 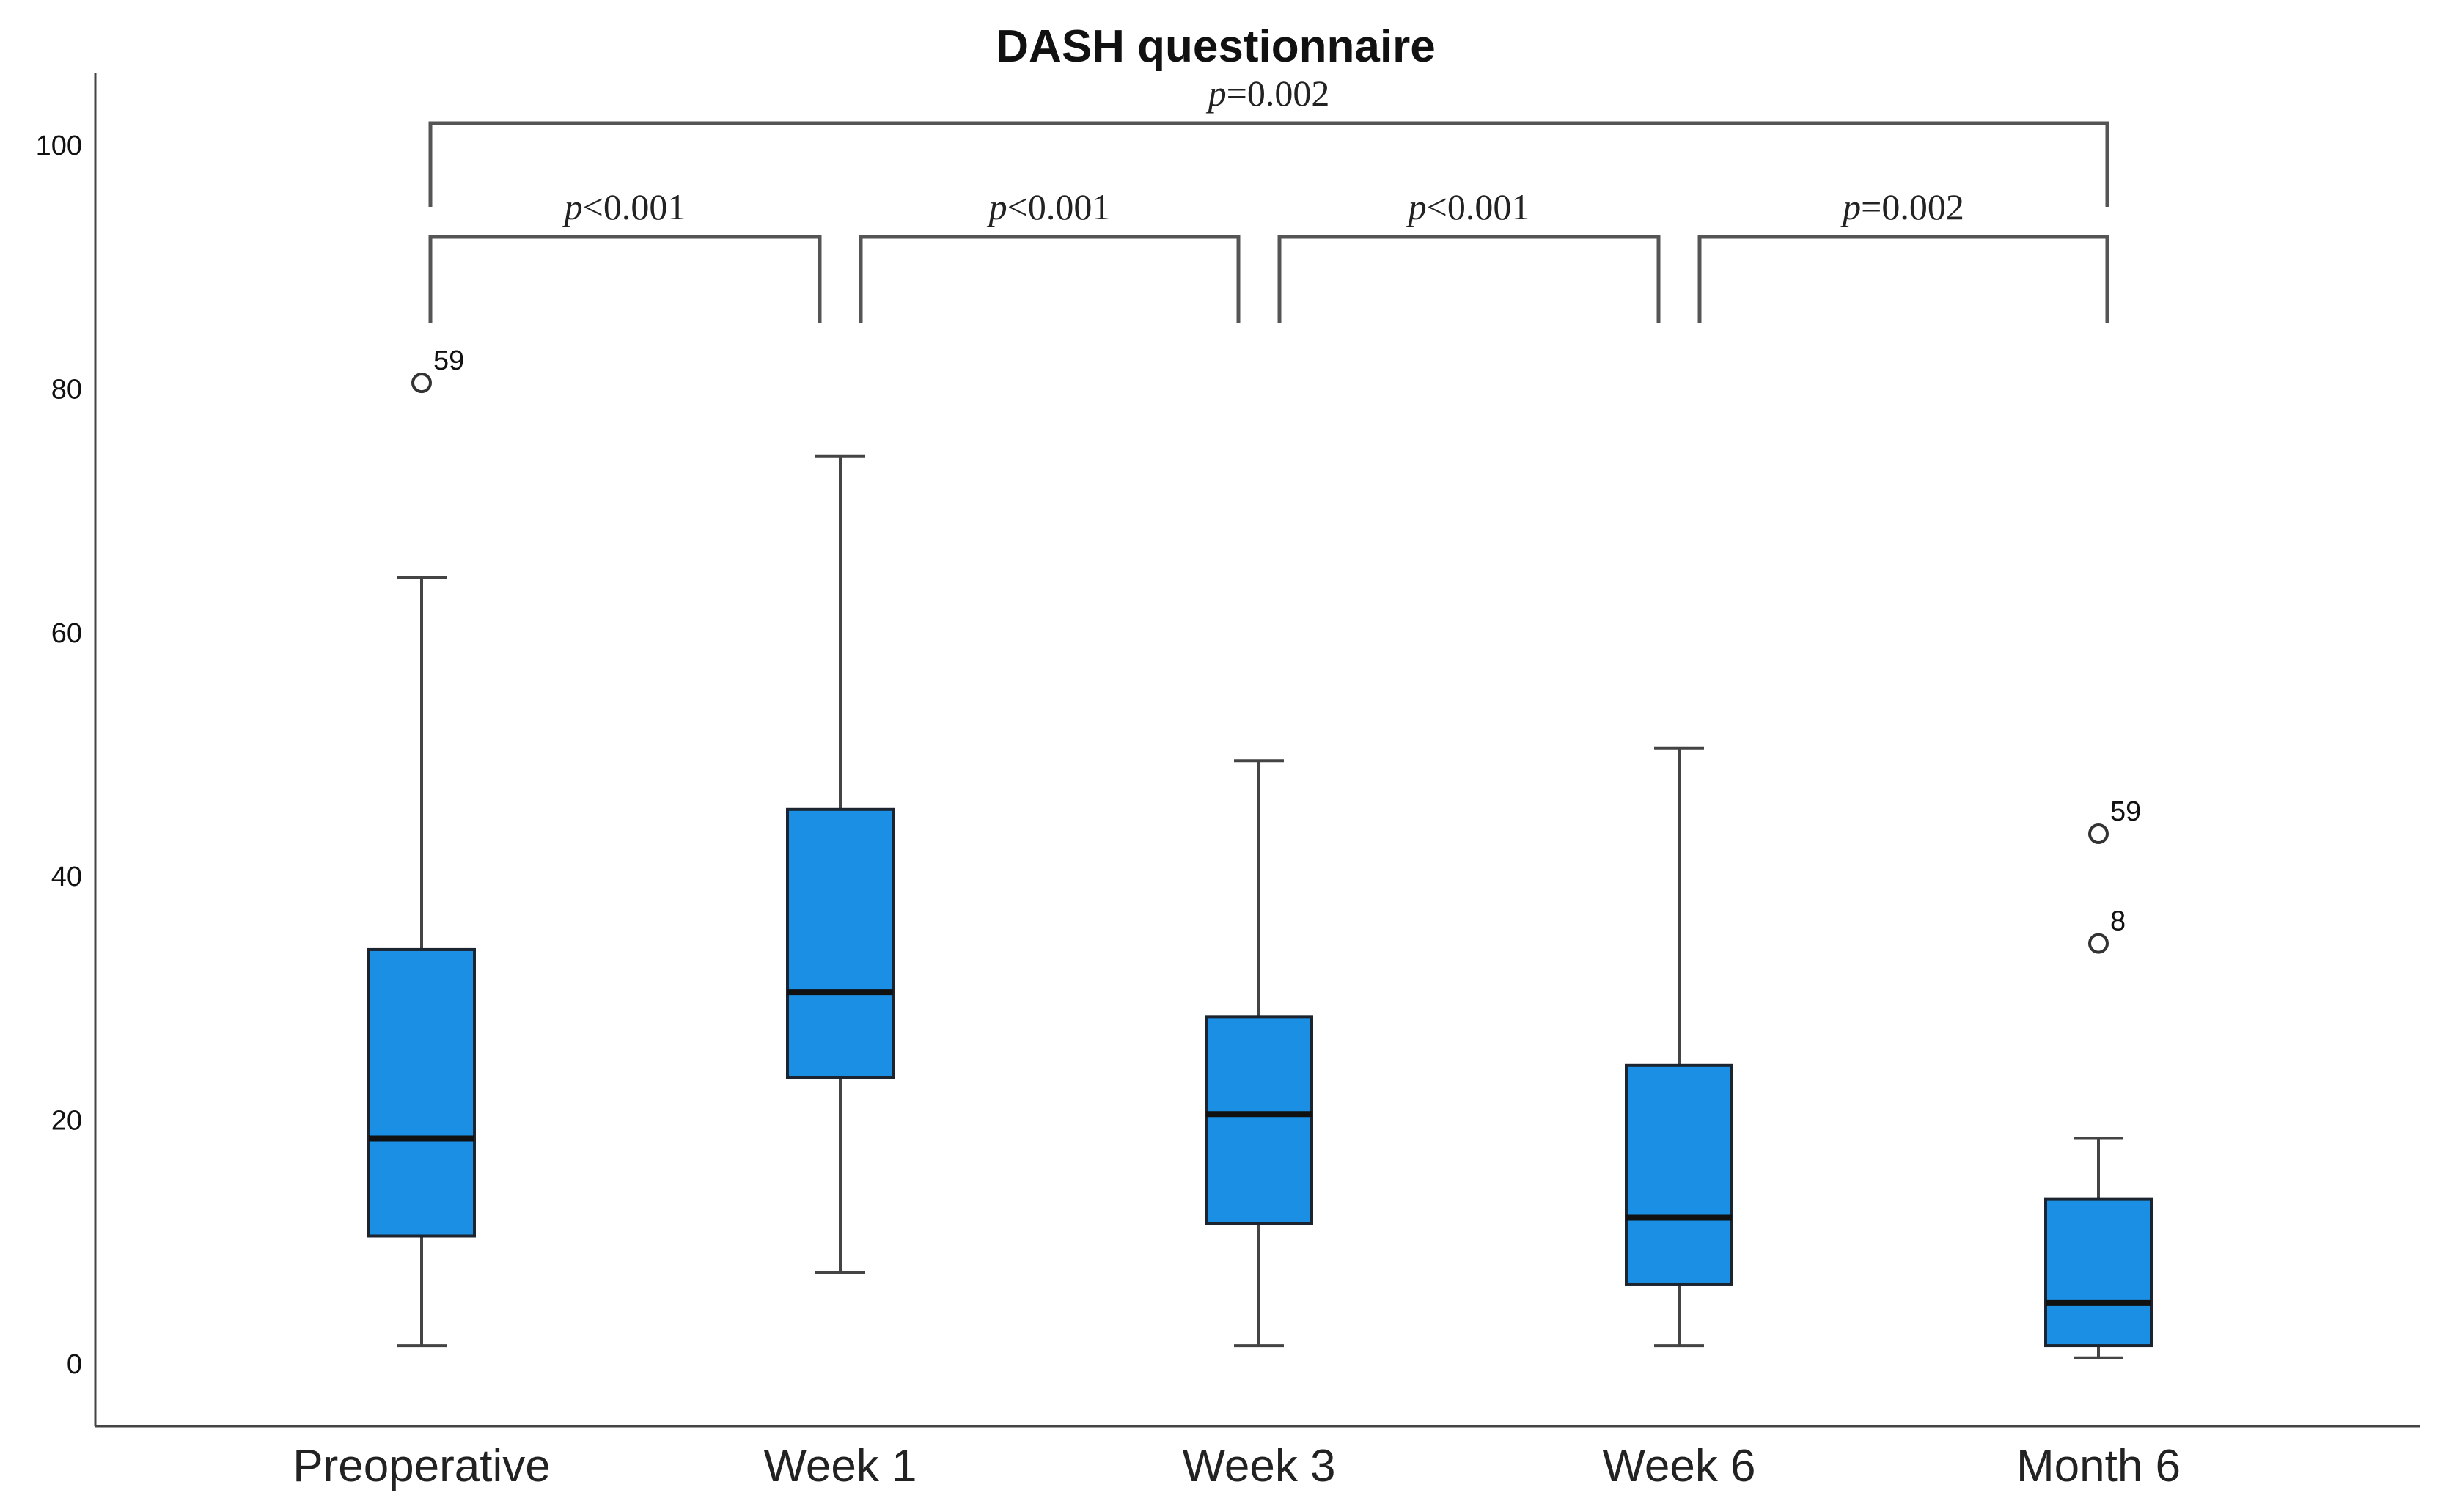 What do you see at coordinates (66, 389) in the screenshot?
I see `y-tick-label: 80` at bounding box center [66, 389].